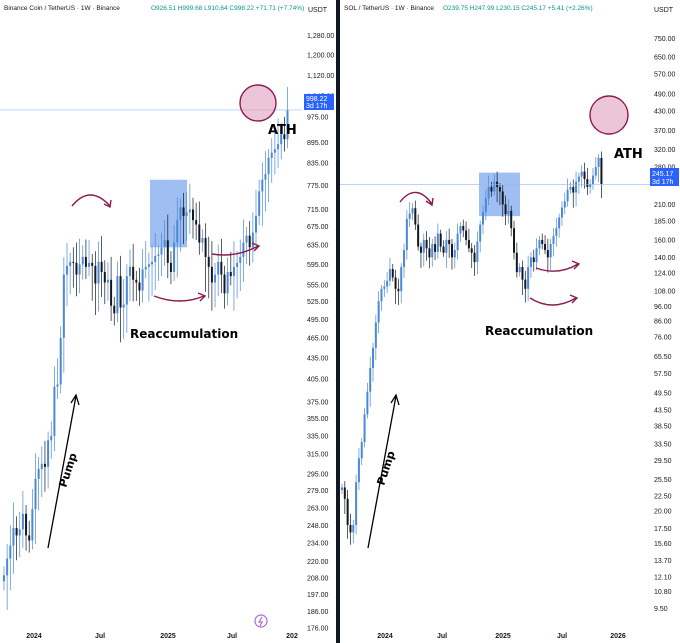 The image size is (680, 643). What do you see at coordinates (318, 380) in the screenshot?
I see `left-y-tick-label: 405.00` at bounding box center [318, 380].